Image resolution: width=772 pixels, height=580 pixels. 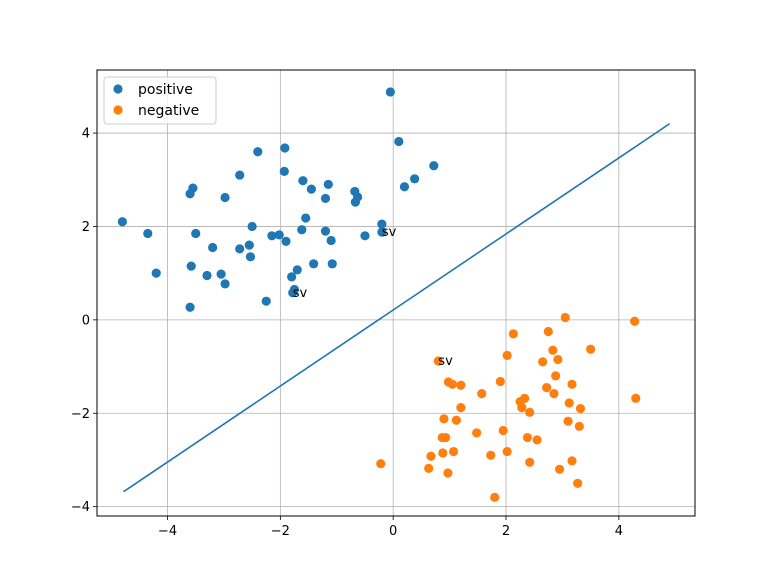 What do you see at coordinates (118, 110) in the screenshot?
I see `legend-marker-negative` at bounding box center [118, 110].